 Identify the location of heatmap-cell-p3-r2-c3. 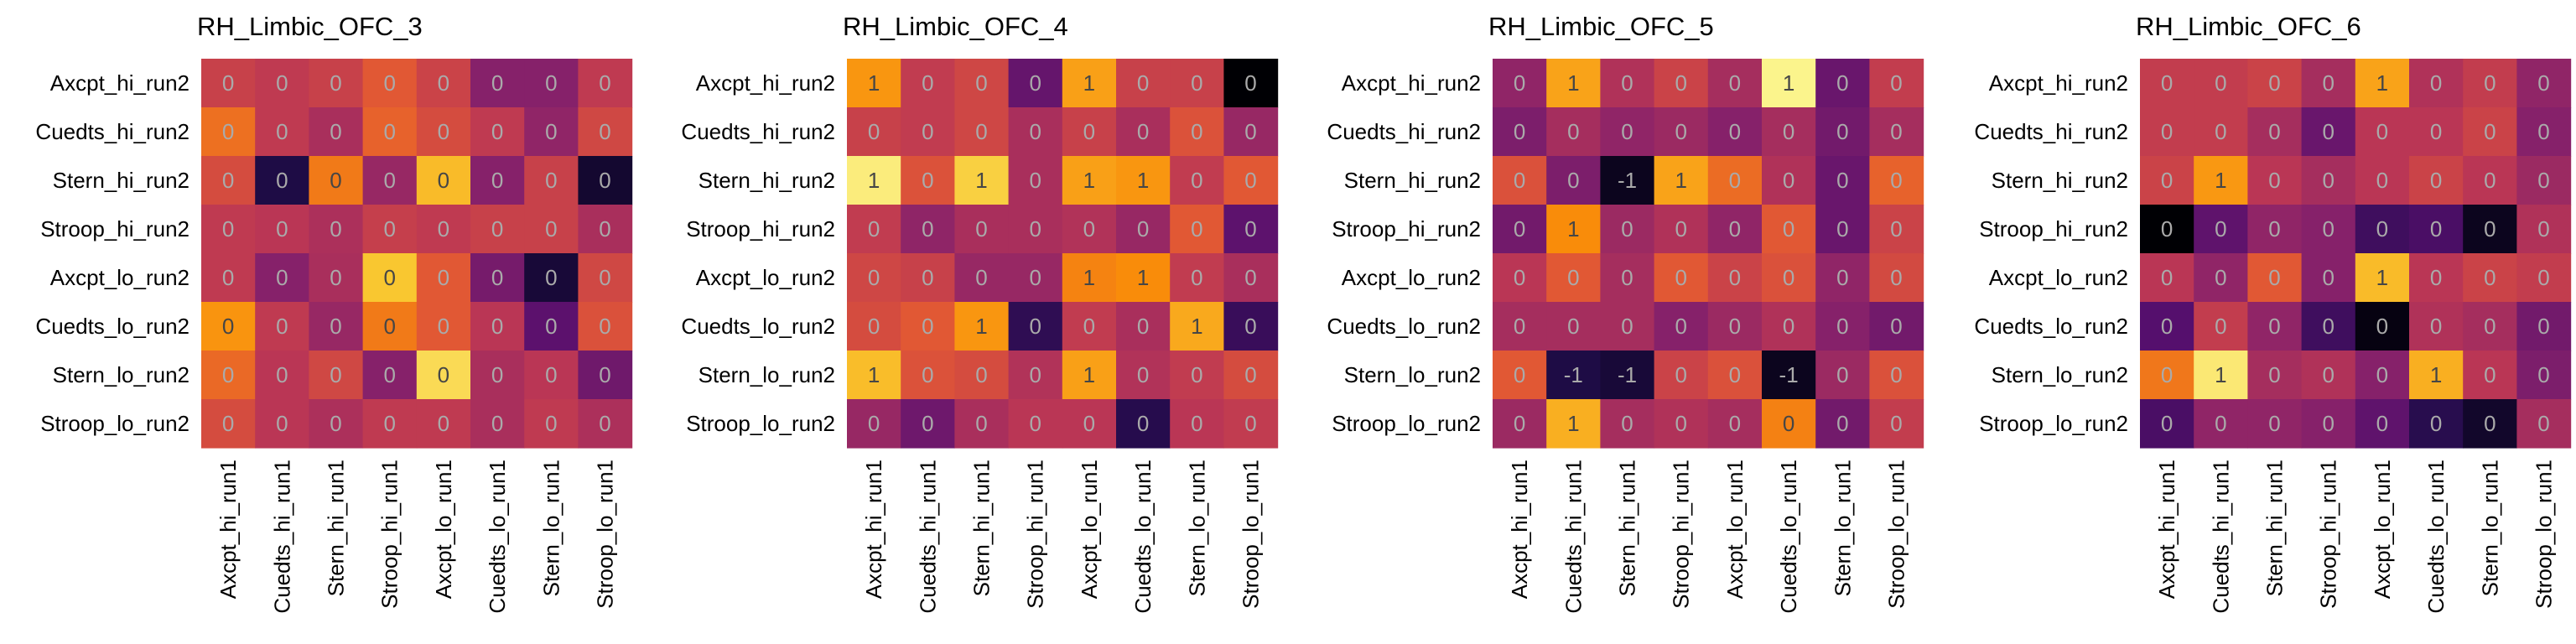
(1681, 180).